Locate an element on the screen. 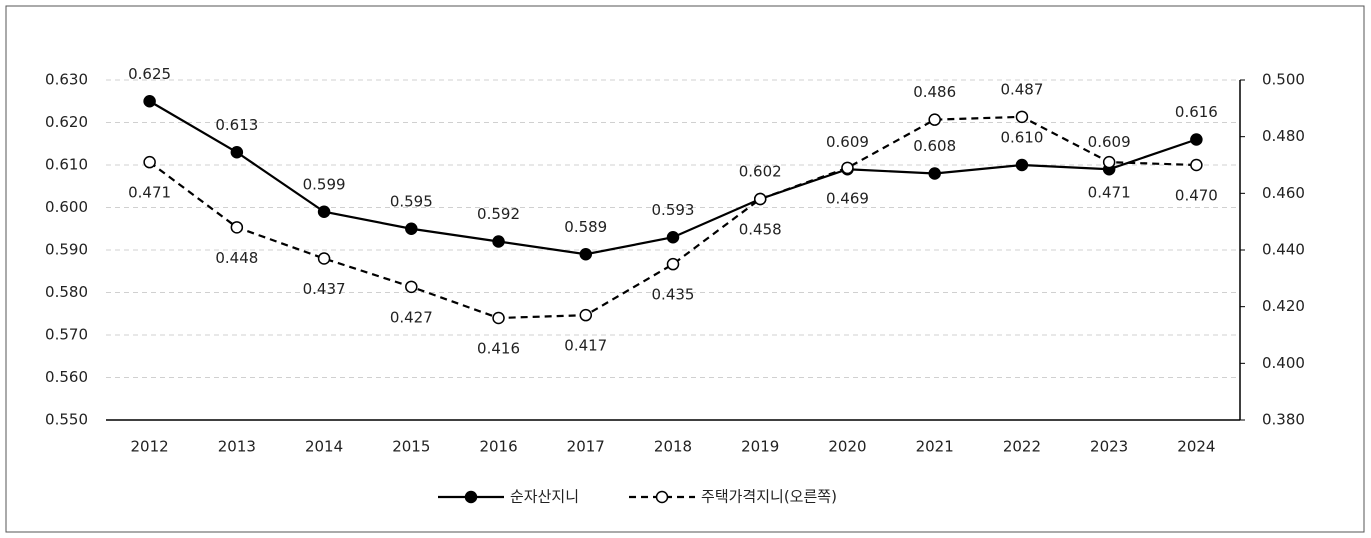  data-label: 0.592 is located at coordinates (498, 214).